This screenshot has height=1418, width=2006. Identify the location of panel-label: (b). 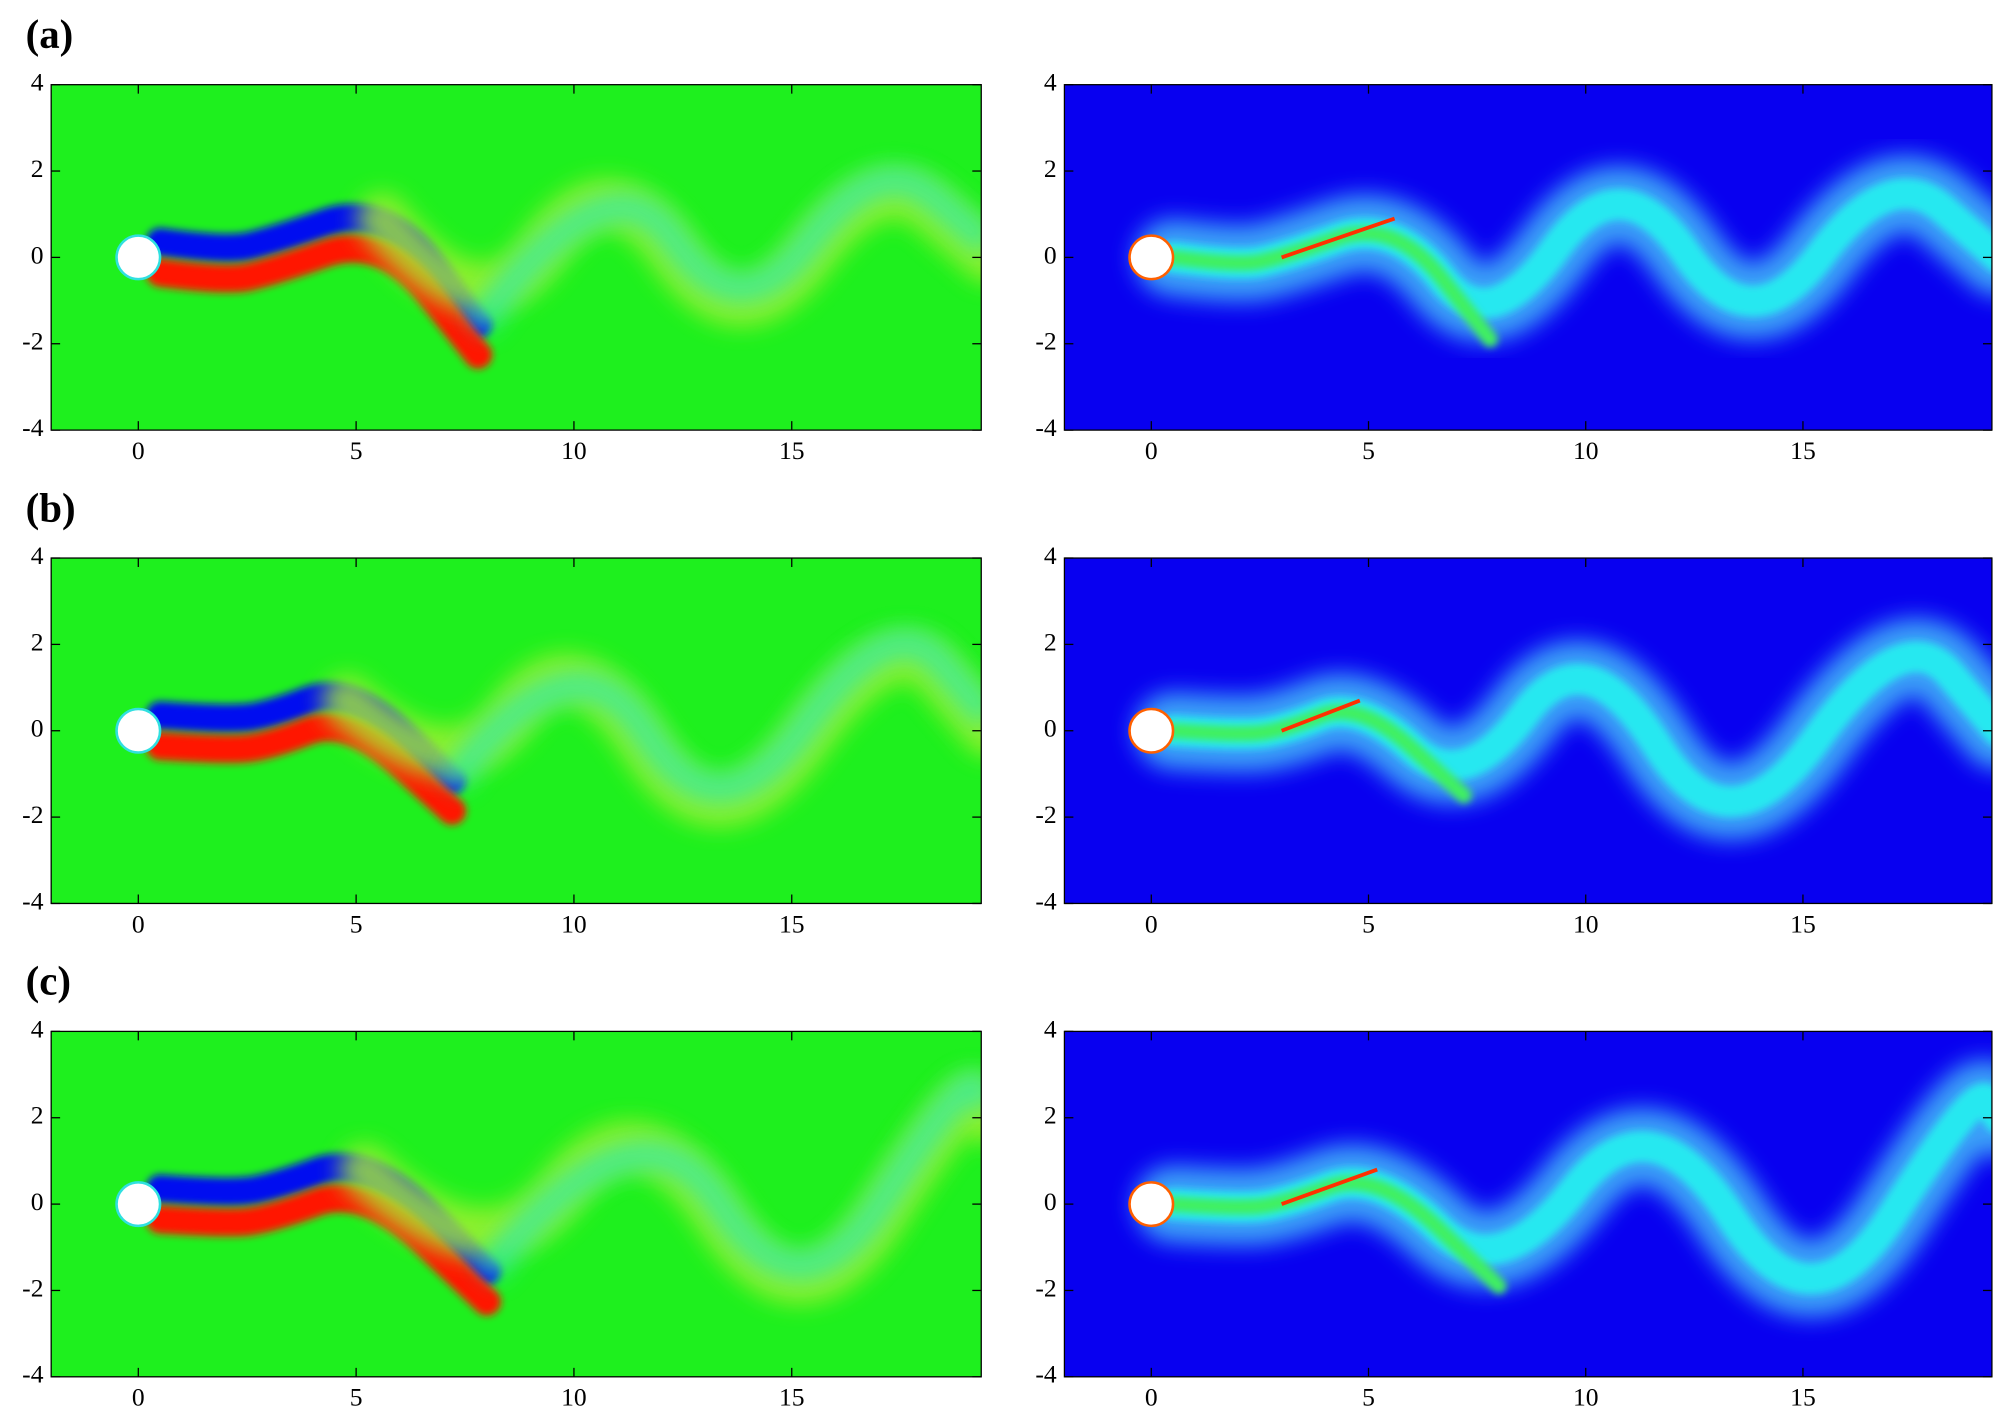
(51, 507).